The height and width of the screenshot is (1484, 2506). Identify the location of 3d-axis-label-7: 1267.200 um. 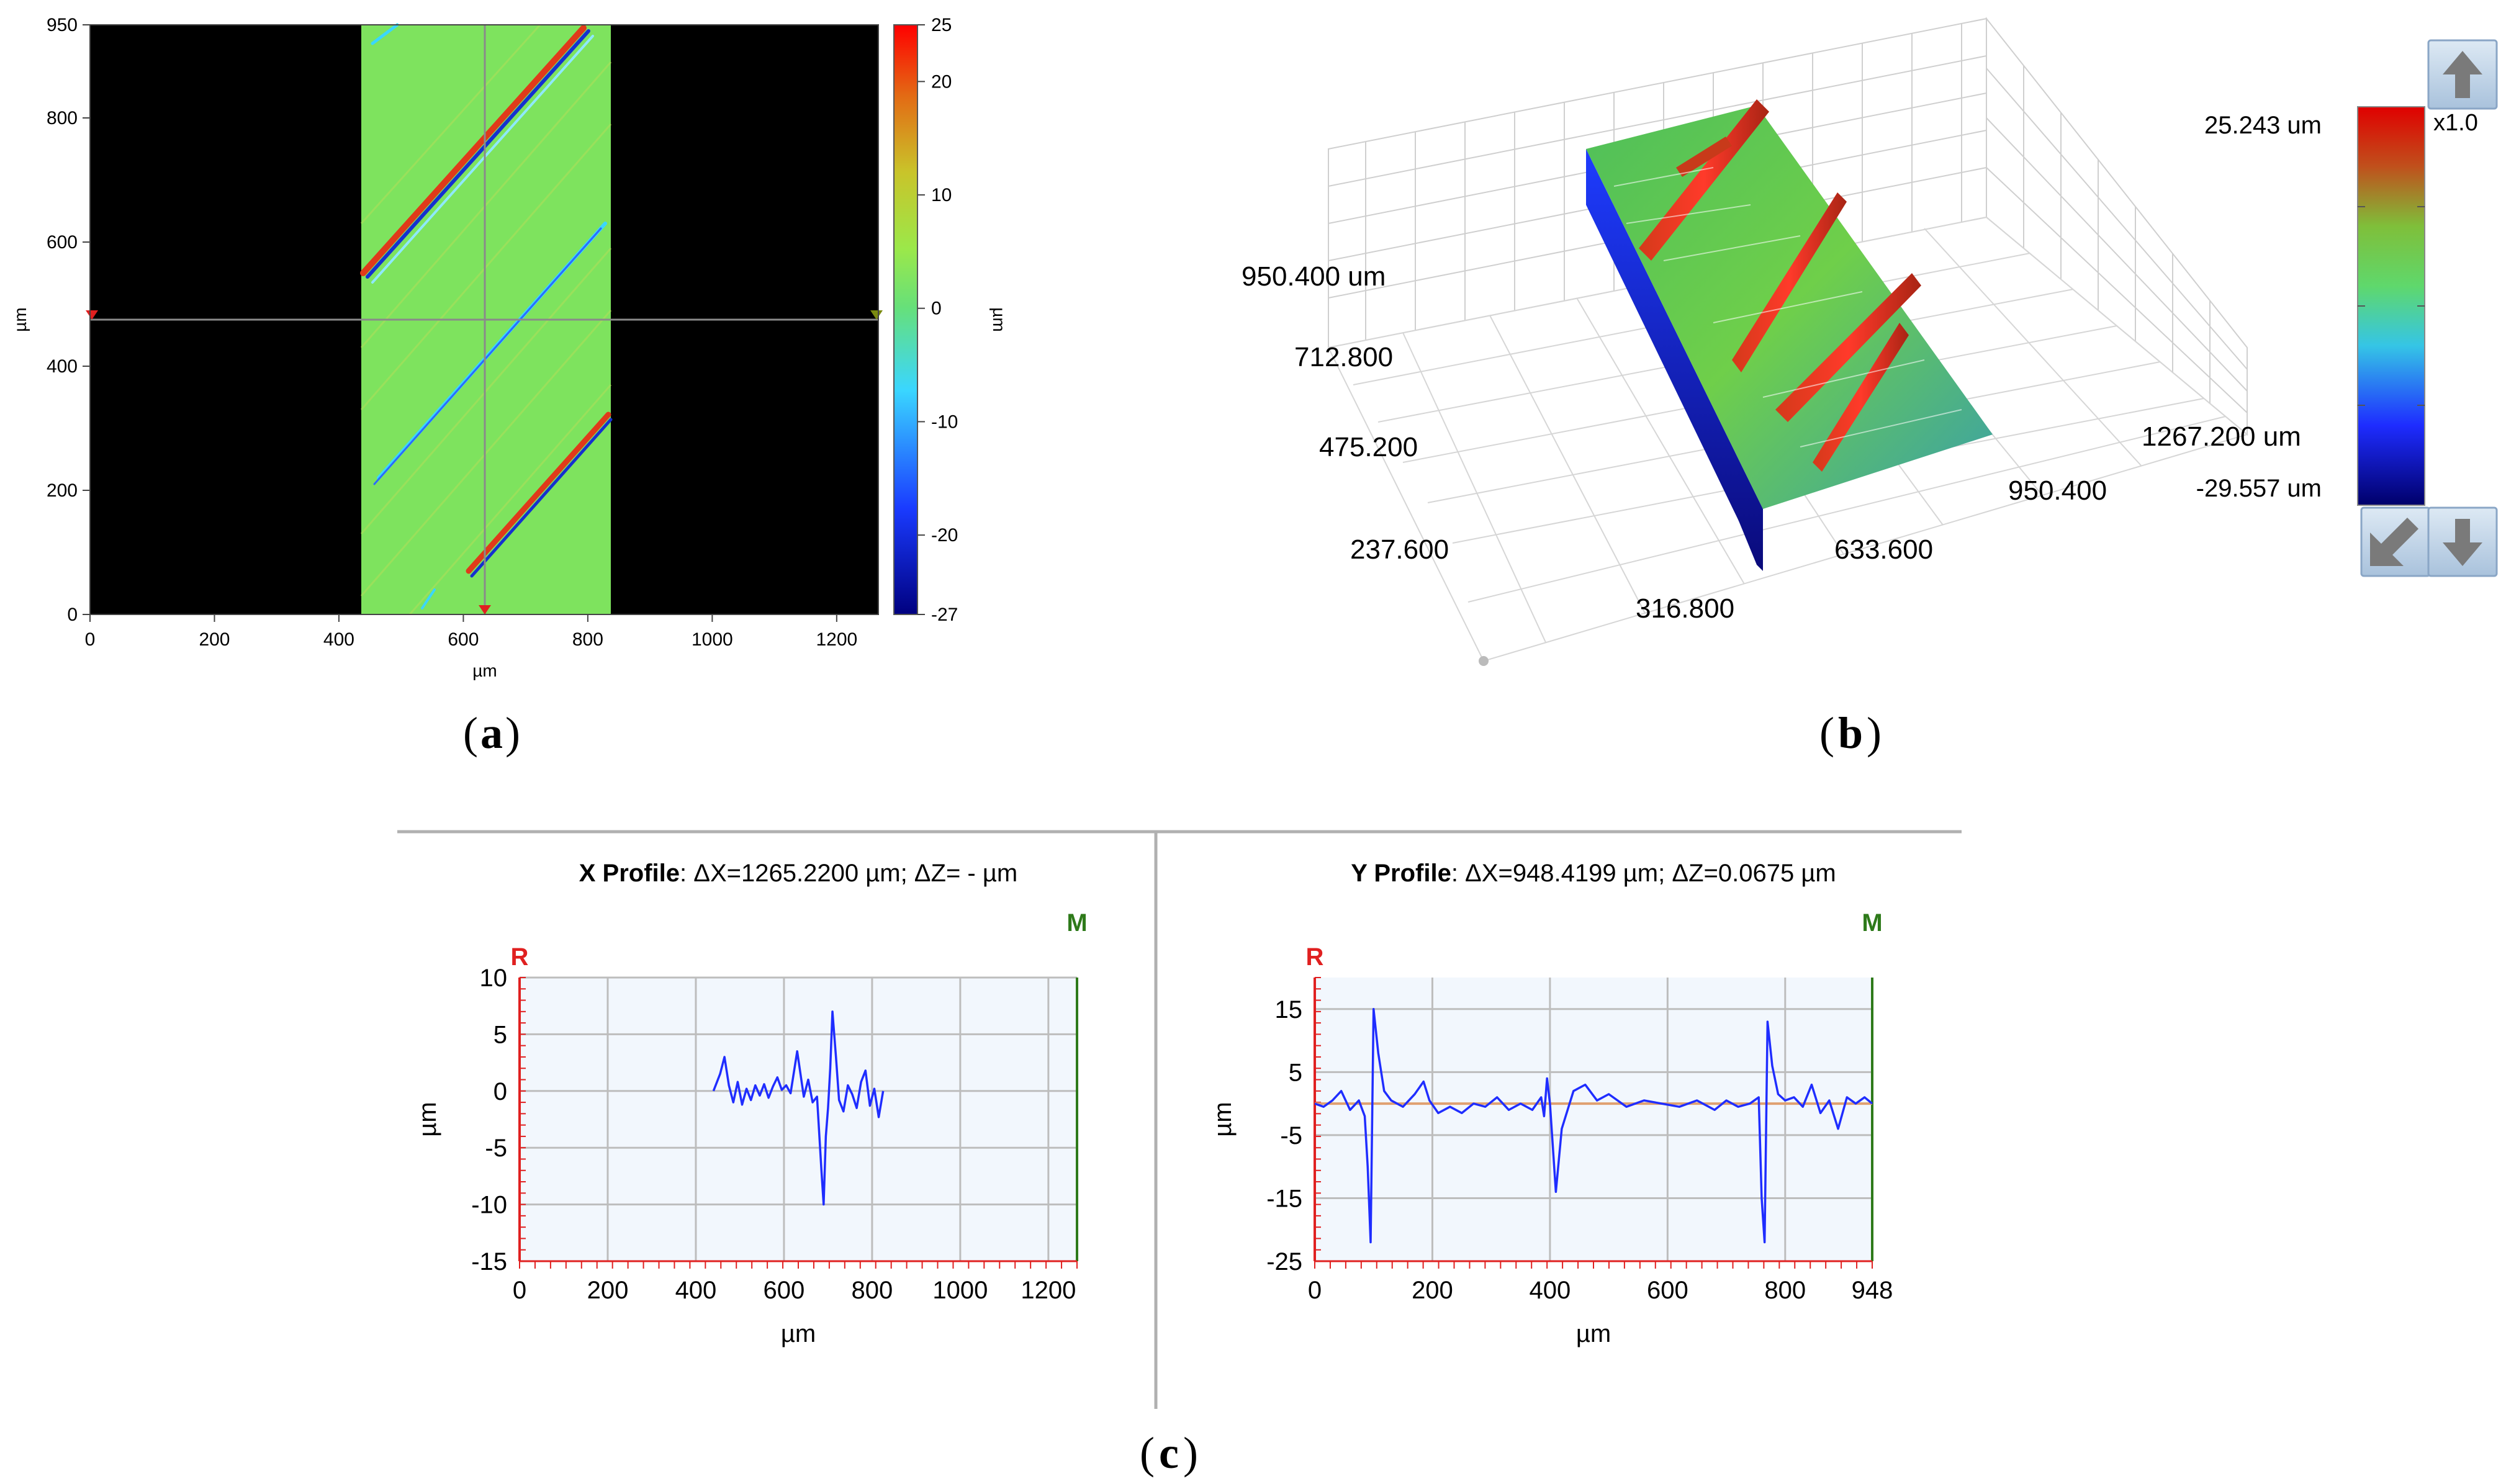
(2222, 436).